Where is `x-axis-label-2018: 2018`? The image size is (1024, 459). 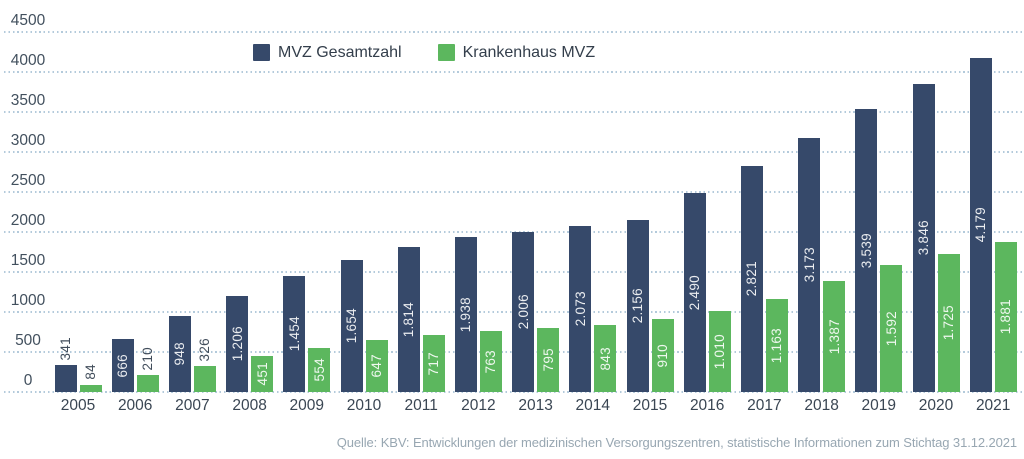 x-axis-label-2018: 2018 is located at coordinates (821, 405).